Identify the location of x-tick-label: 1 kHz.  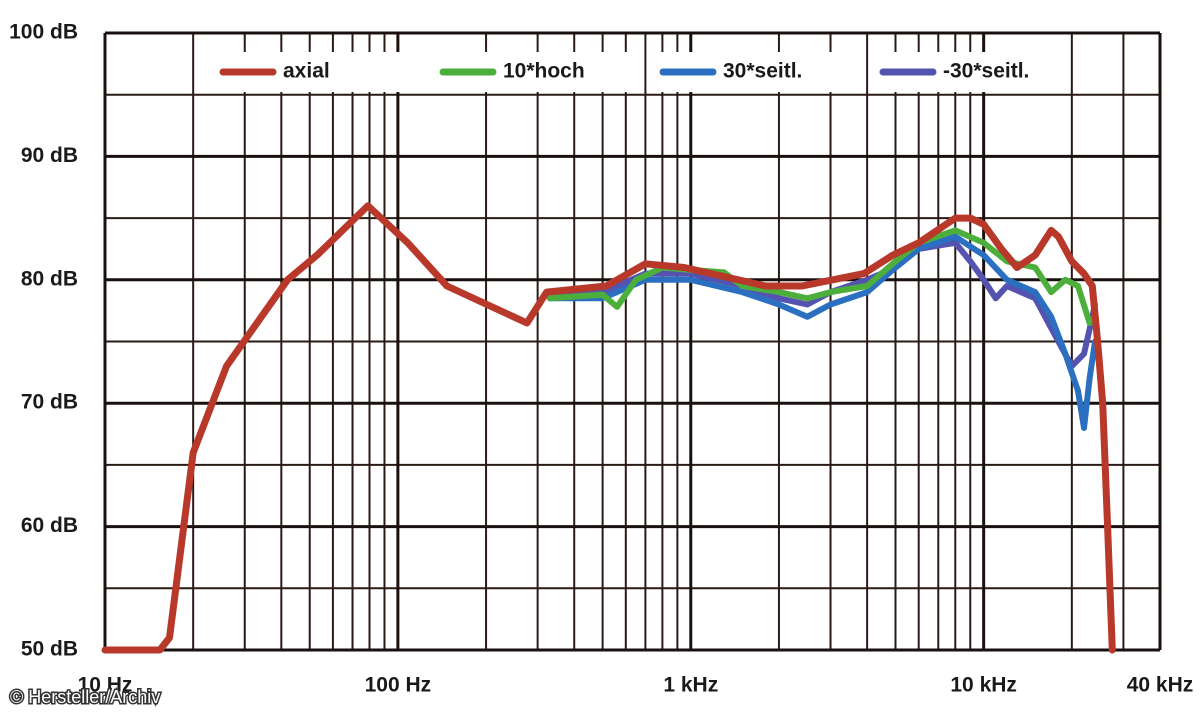
(690, 685).